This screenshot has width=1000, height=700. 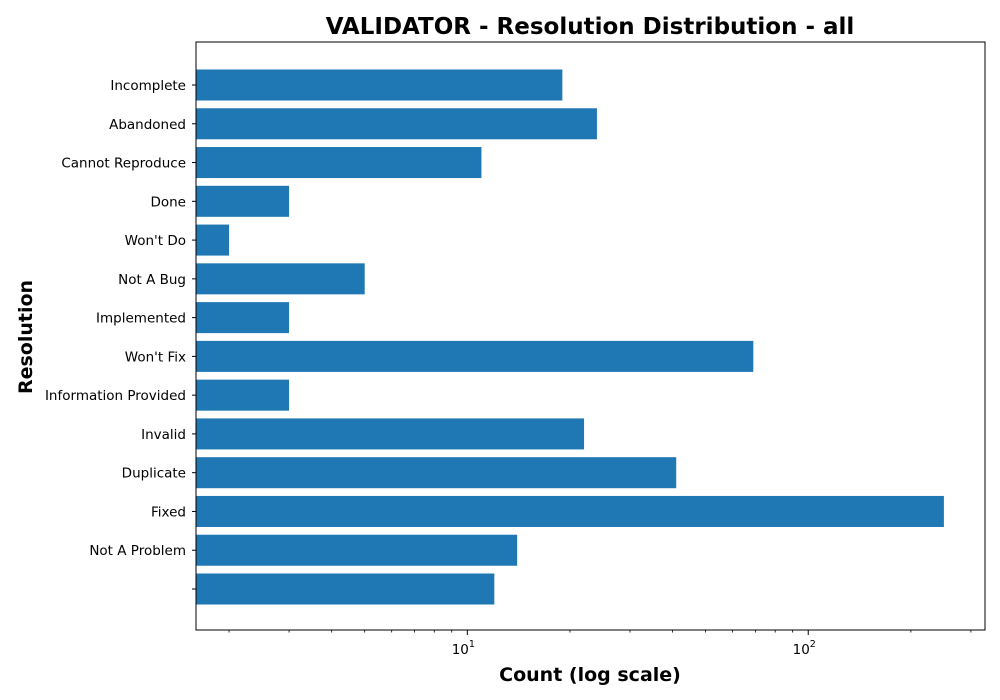 What do you see at coordinates (804, 648) in the screenshot?
I see `x-tick-label-1: 10²` at bounding box center [804, 648].